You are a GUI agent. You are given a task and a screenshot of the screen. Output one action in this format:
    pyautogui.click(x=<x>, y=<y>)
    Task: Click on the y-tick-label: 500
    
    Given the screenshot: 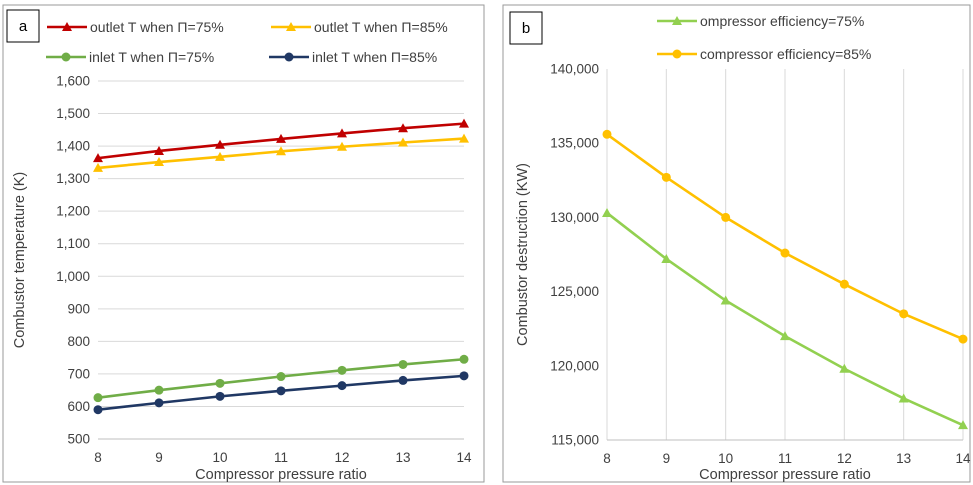 What is the action you would take?
    pyautogui.click(x=78, y=439)
    